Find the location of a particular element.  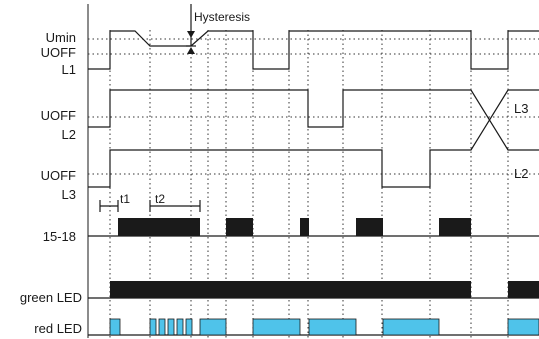

green-led-label: green LED is located at coordinates (51, 297).